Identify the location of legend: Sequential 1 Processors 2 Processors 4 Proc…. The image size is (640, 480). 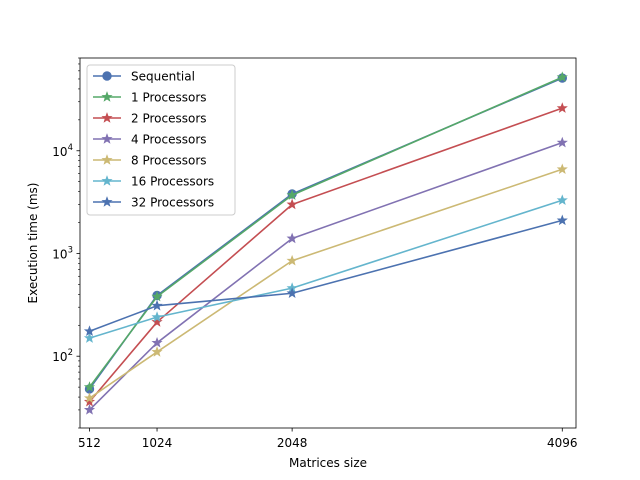
(161, 140).